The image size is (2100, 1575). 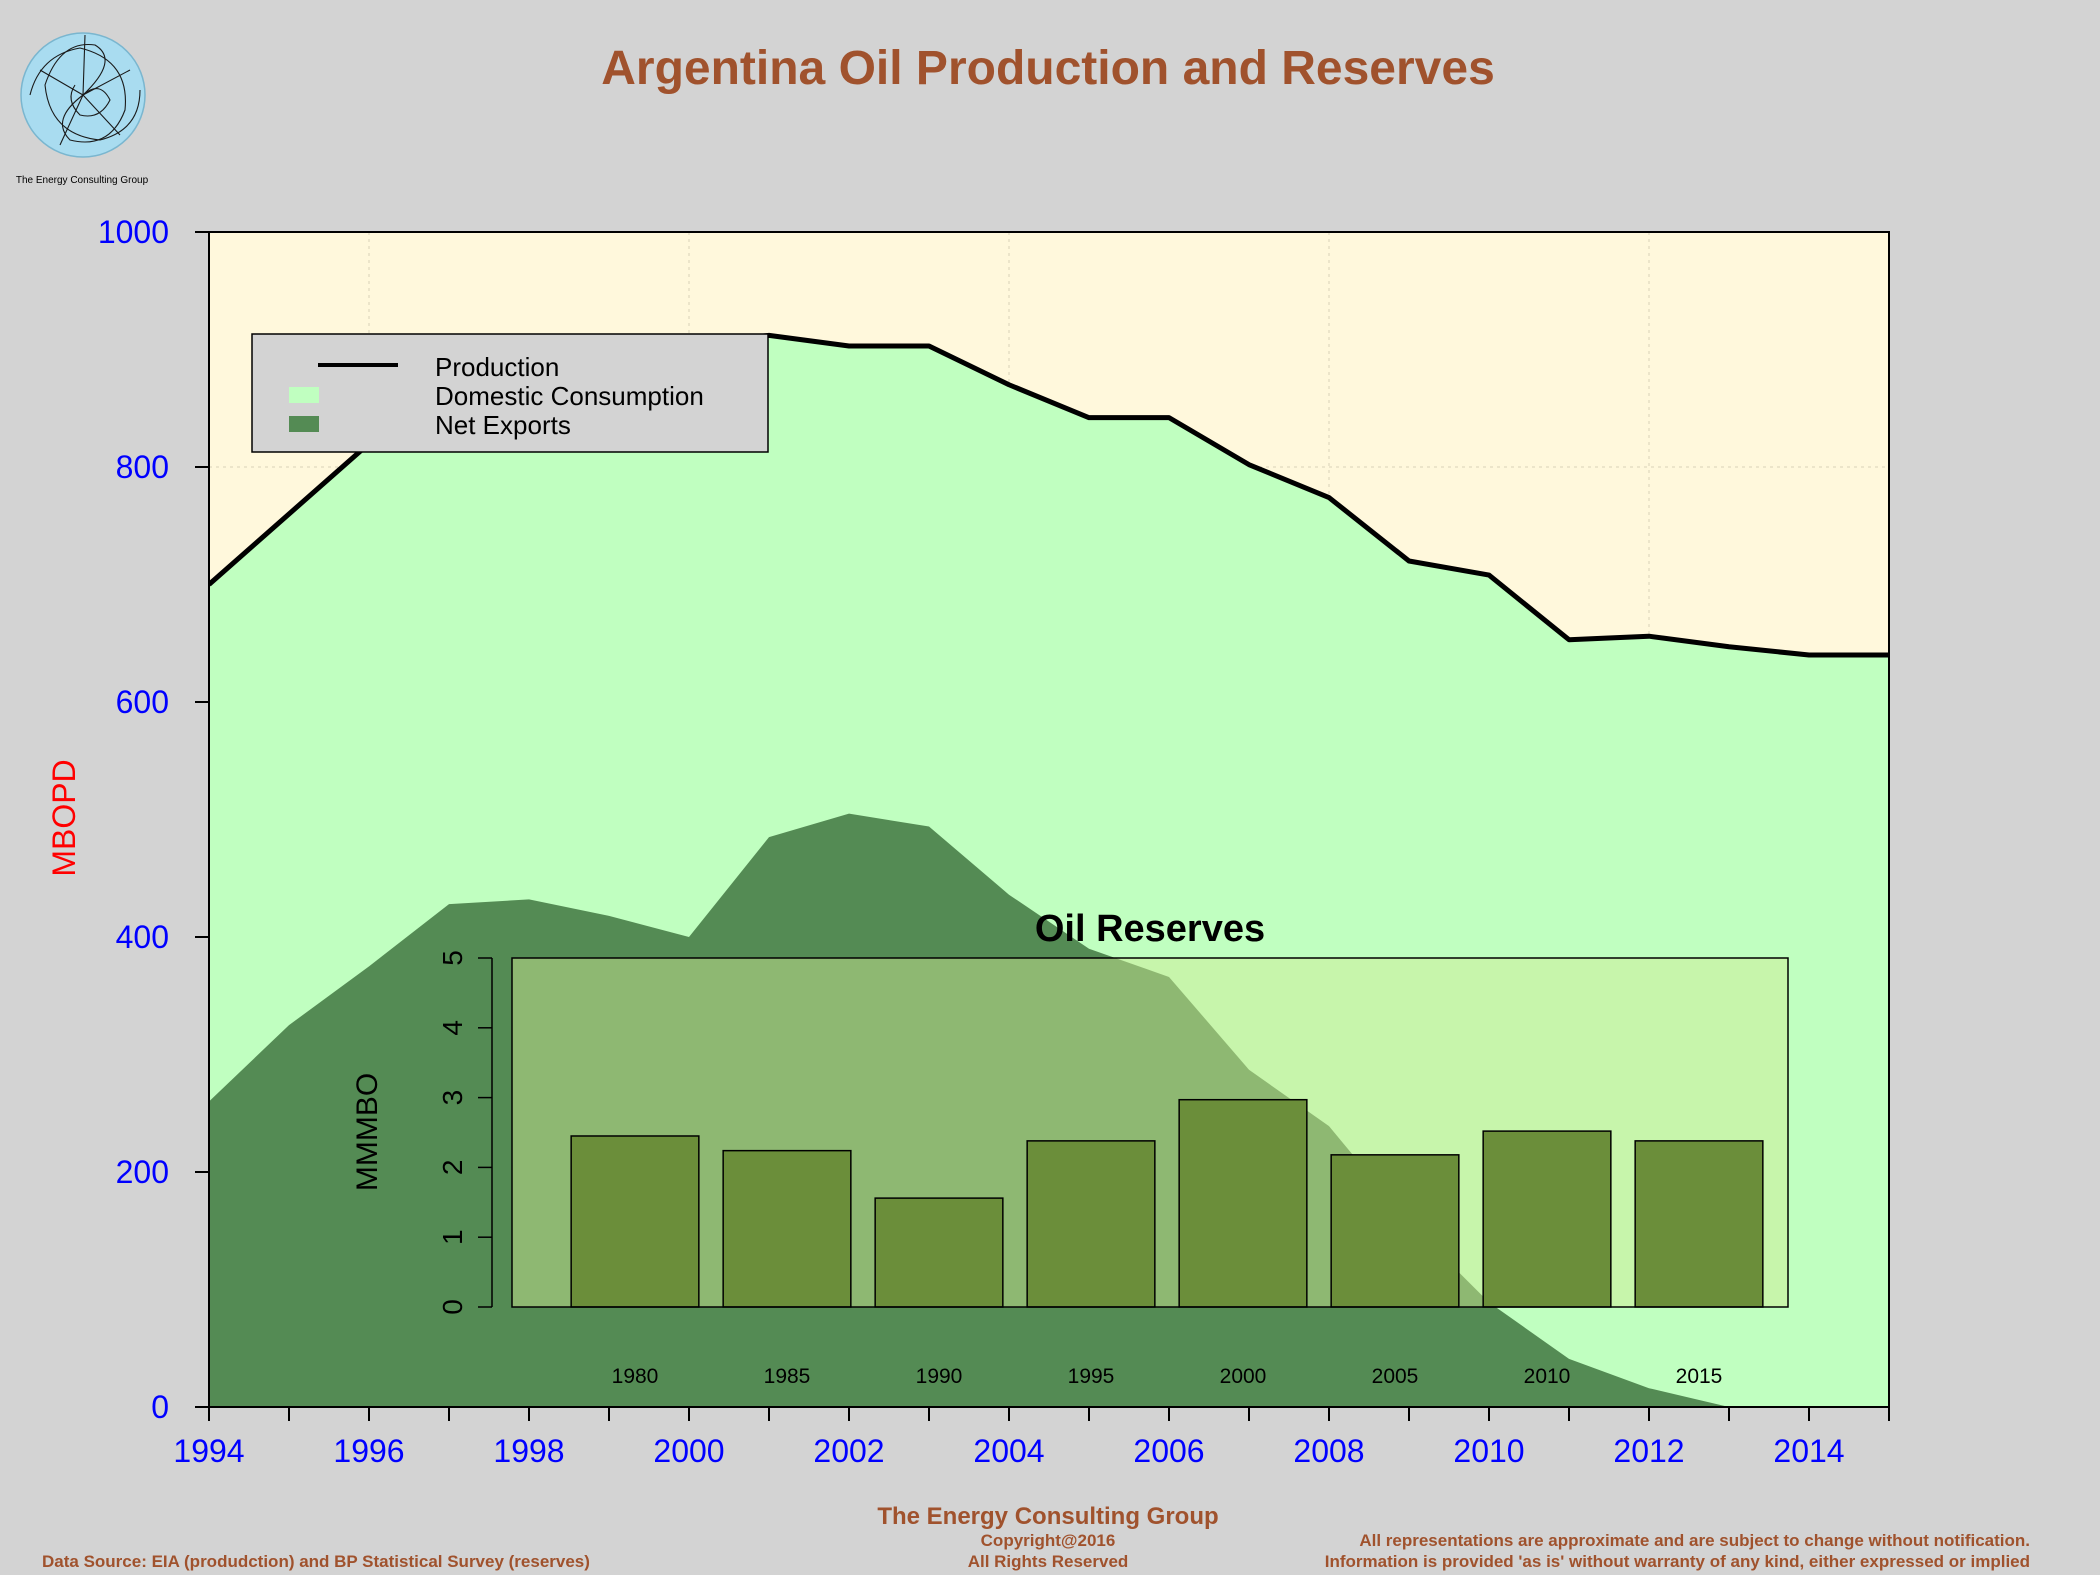 I want to click on inset-y-tick-label: 5, so click(x=452, y=958).